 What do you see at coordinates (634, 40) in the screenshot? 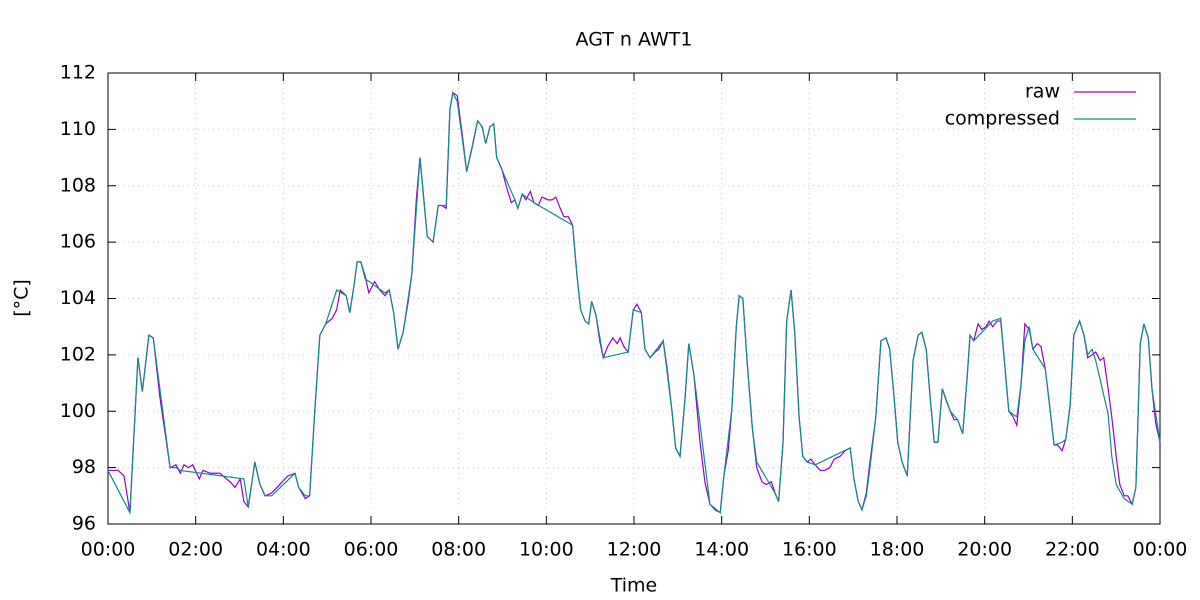
I see `chart-title: AGT n AWT1` at bounding box center [634, 40].